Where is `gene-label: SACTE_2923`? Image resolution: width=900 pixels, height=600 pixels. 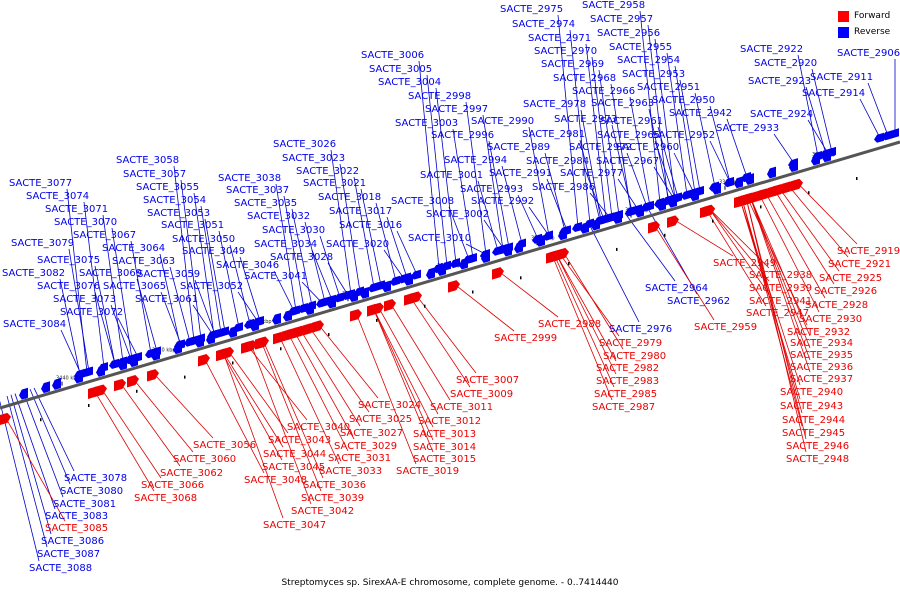
gene-label: SACTE_2923 is located at coordinates (779, 81).